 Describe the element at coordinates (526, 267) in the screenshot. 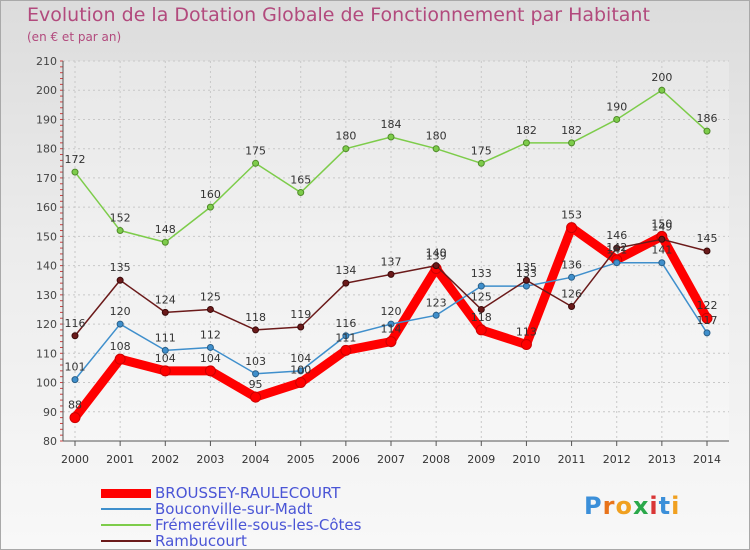

I see `data-label-rambucourt-2010: 135` at that location.